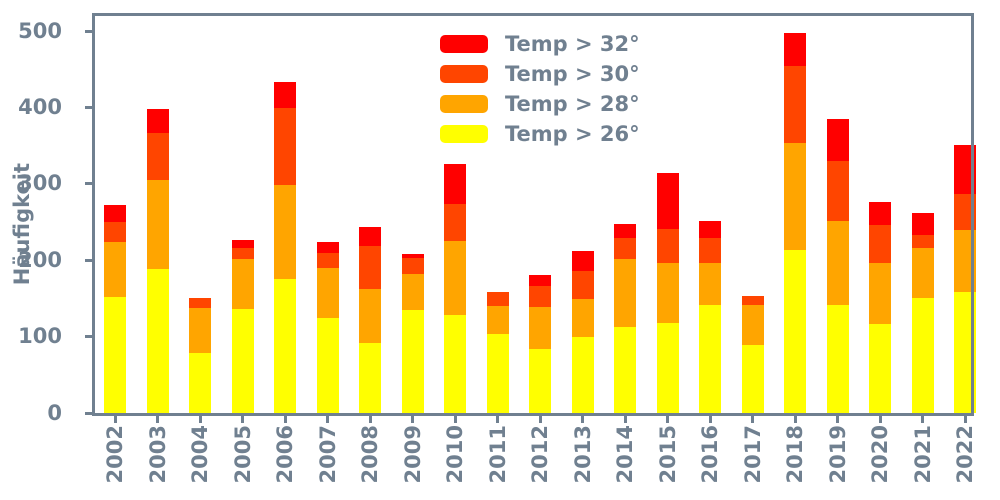  What do you see at coordinates (54, 412) in the screenshot?
I see `y-tick-label: 0` at bounding box center [54, 412].